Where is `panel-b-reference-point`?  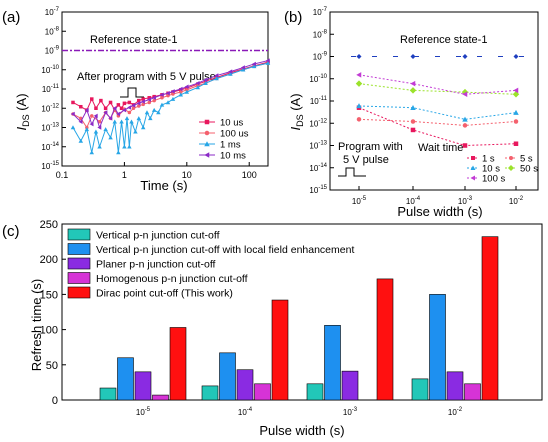
panel-b-reference-point is located at coordinates (516, 56).